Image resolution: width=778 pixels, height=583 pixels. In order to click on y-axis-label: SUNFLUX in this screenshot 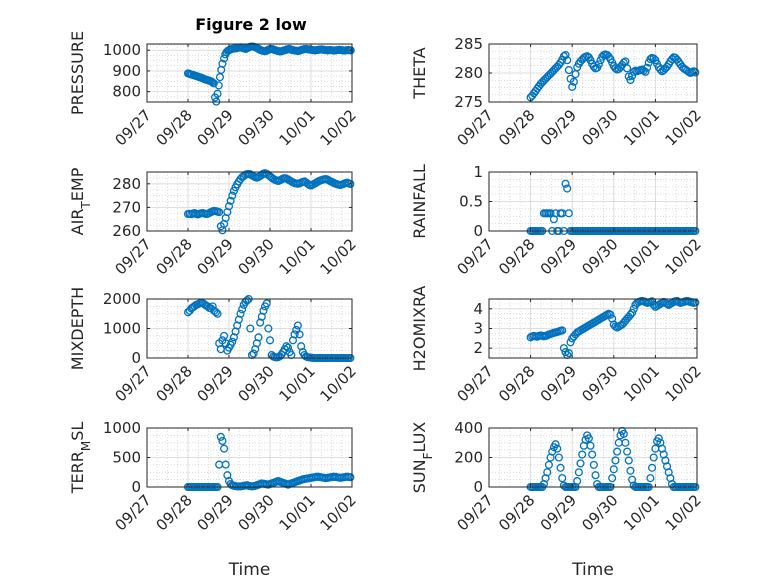, I will do `click(422, 458)`.